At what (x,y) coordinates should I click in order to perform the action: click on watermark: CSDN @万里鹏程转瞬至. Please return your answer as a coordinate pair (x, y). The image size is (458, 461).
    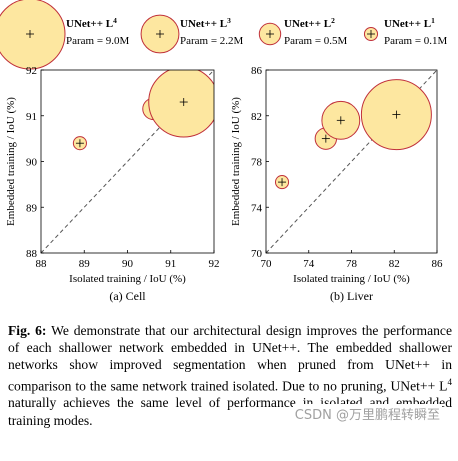
    Looking at the image, I should click on (367, 413).